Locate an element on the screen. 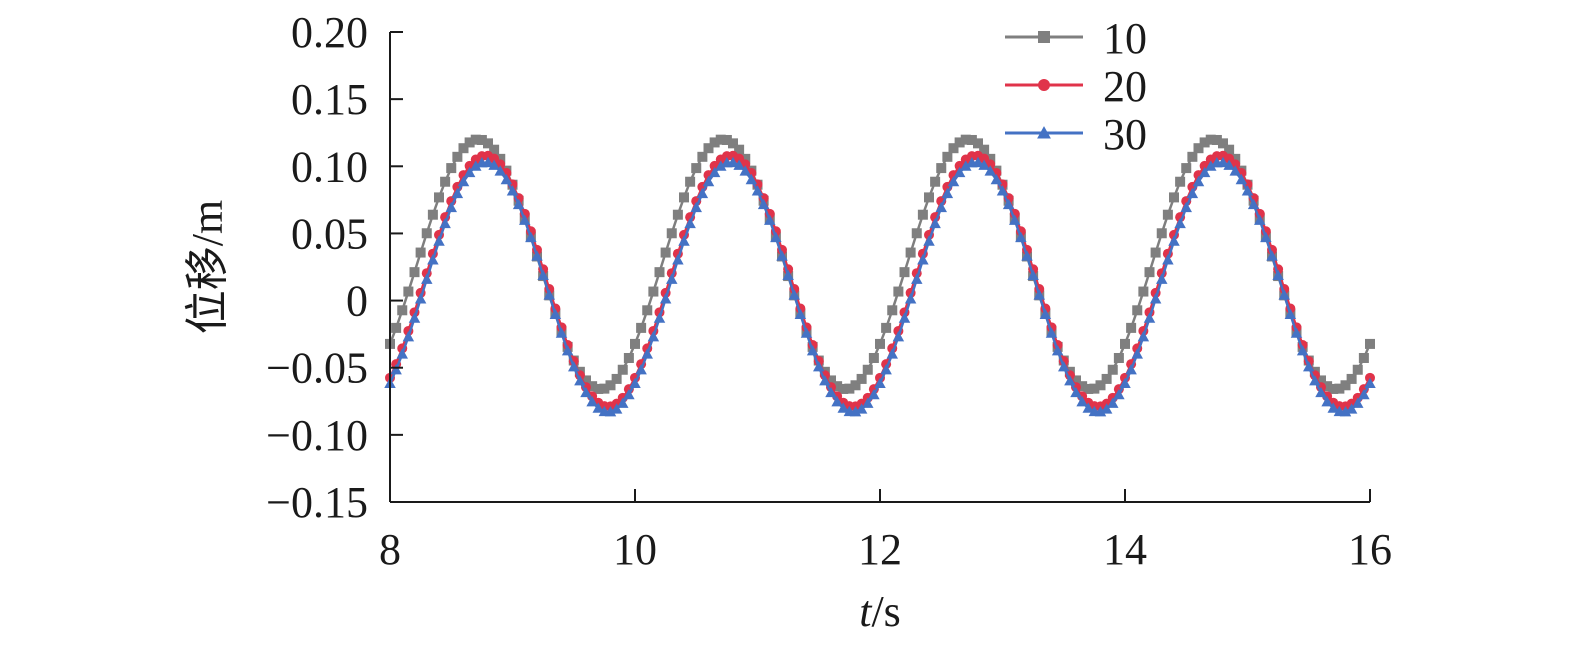  y-tick-label: 0.10 is located at coordinates (329, 166).